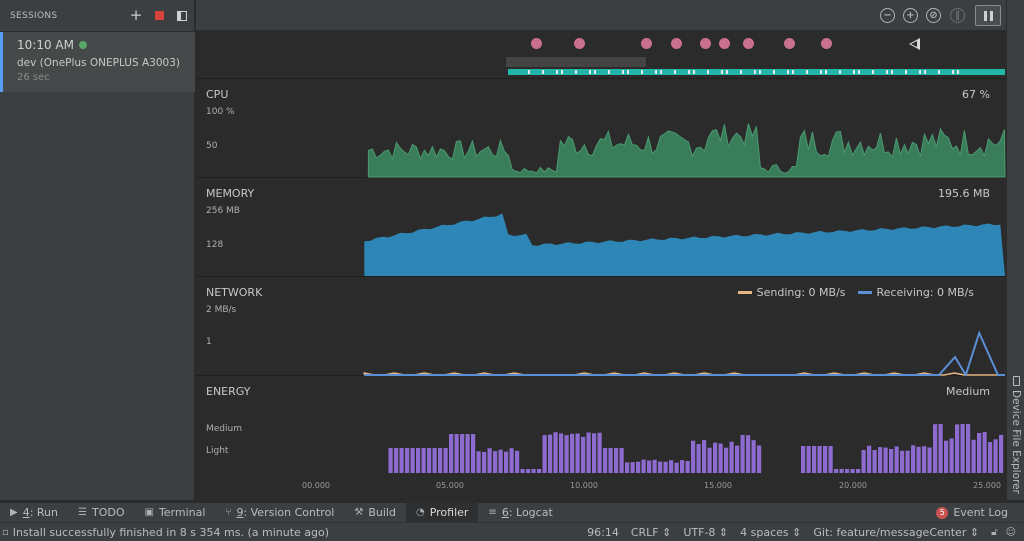 The width and height of the screenshot is (1024, 541). I want to click on tab-terminal: ▣ Terminal, so click(175, 512).